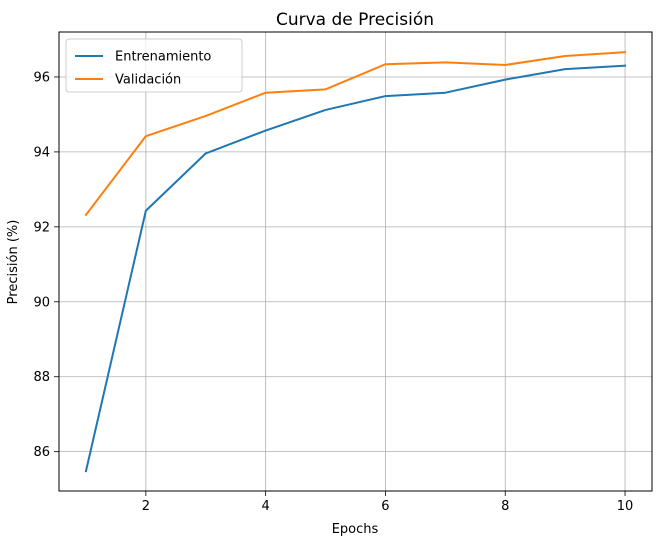 The image size is (658, 542). What do you see at coordinates (41, 152) in the screenshot?
I see `y-tick-label: 94` at bounding box center [41, 152].